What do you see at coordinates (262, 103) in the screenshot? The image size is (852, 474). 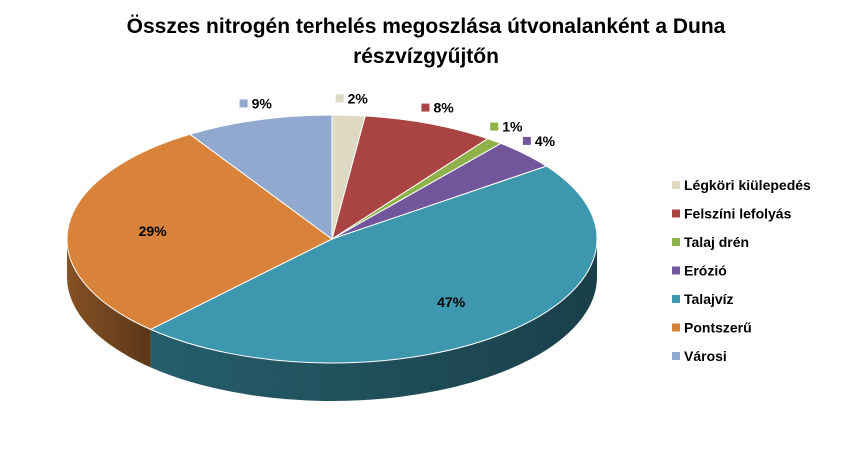 I see `data-label-text-varosi: 9%` at bounding box center [262, 103].